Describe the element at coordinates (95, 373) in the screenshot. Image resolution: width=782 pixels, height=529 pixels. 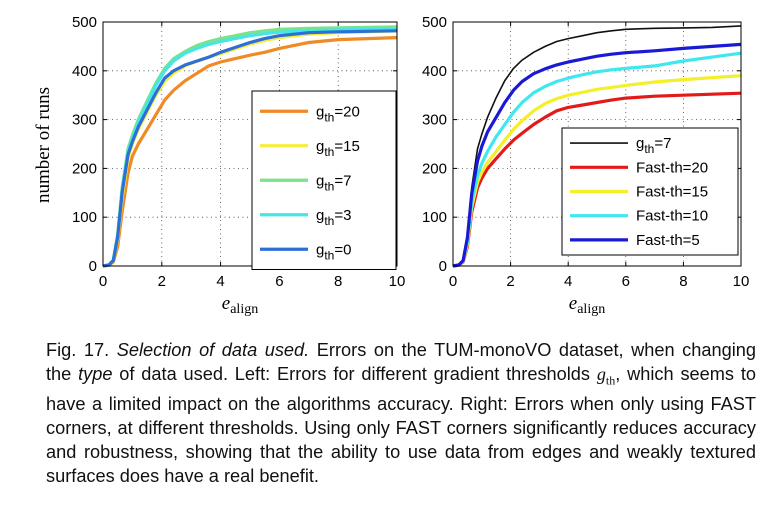
I see `caption-type-word: type` at that location.